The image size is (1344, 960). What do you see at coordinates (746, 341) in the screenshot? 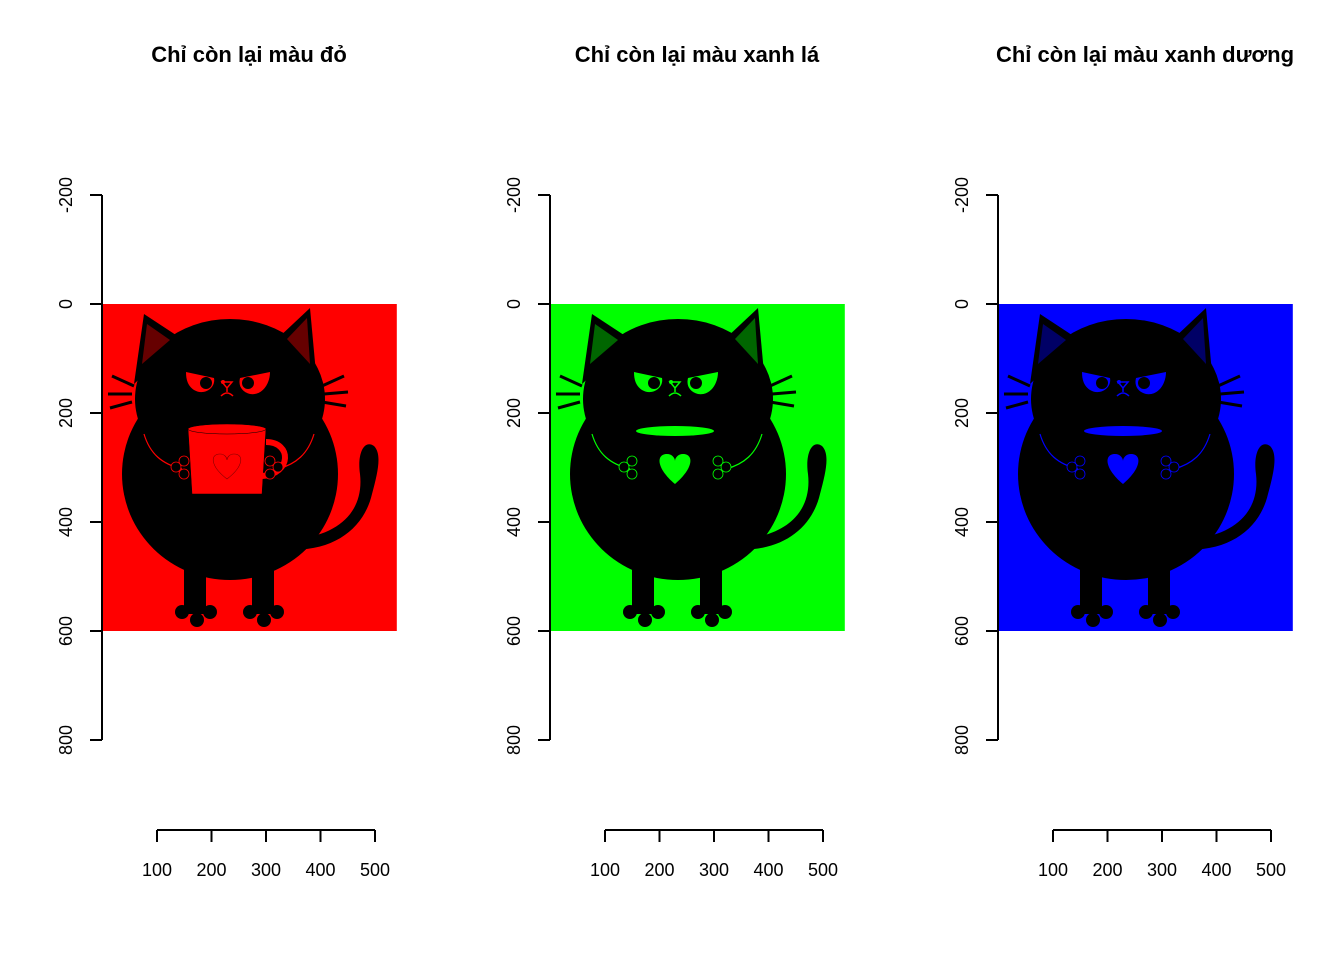
I see `cat-ear-right-inner` at bounding box center [746, 341].